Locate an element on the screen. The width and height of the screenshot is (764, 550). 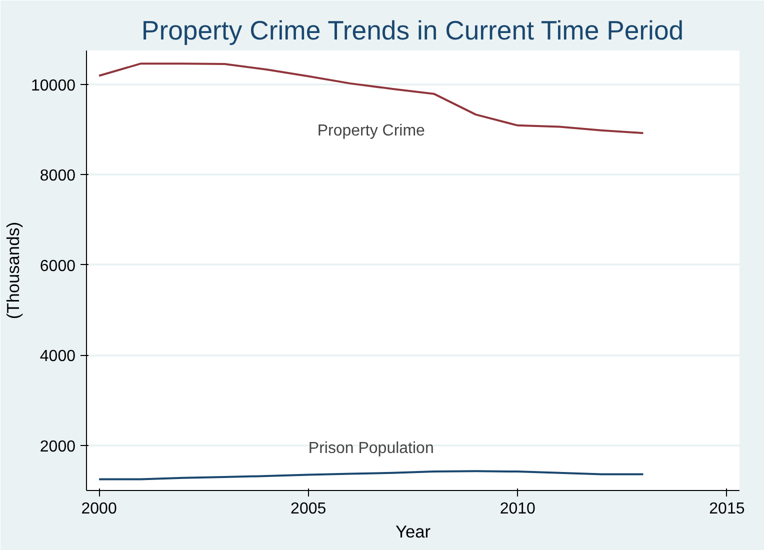
x-axis-title: Year is located at coordinates (413, 532).